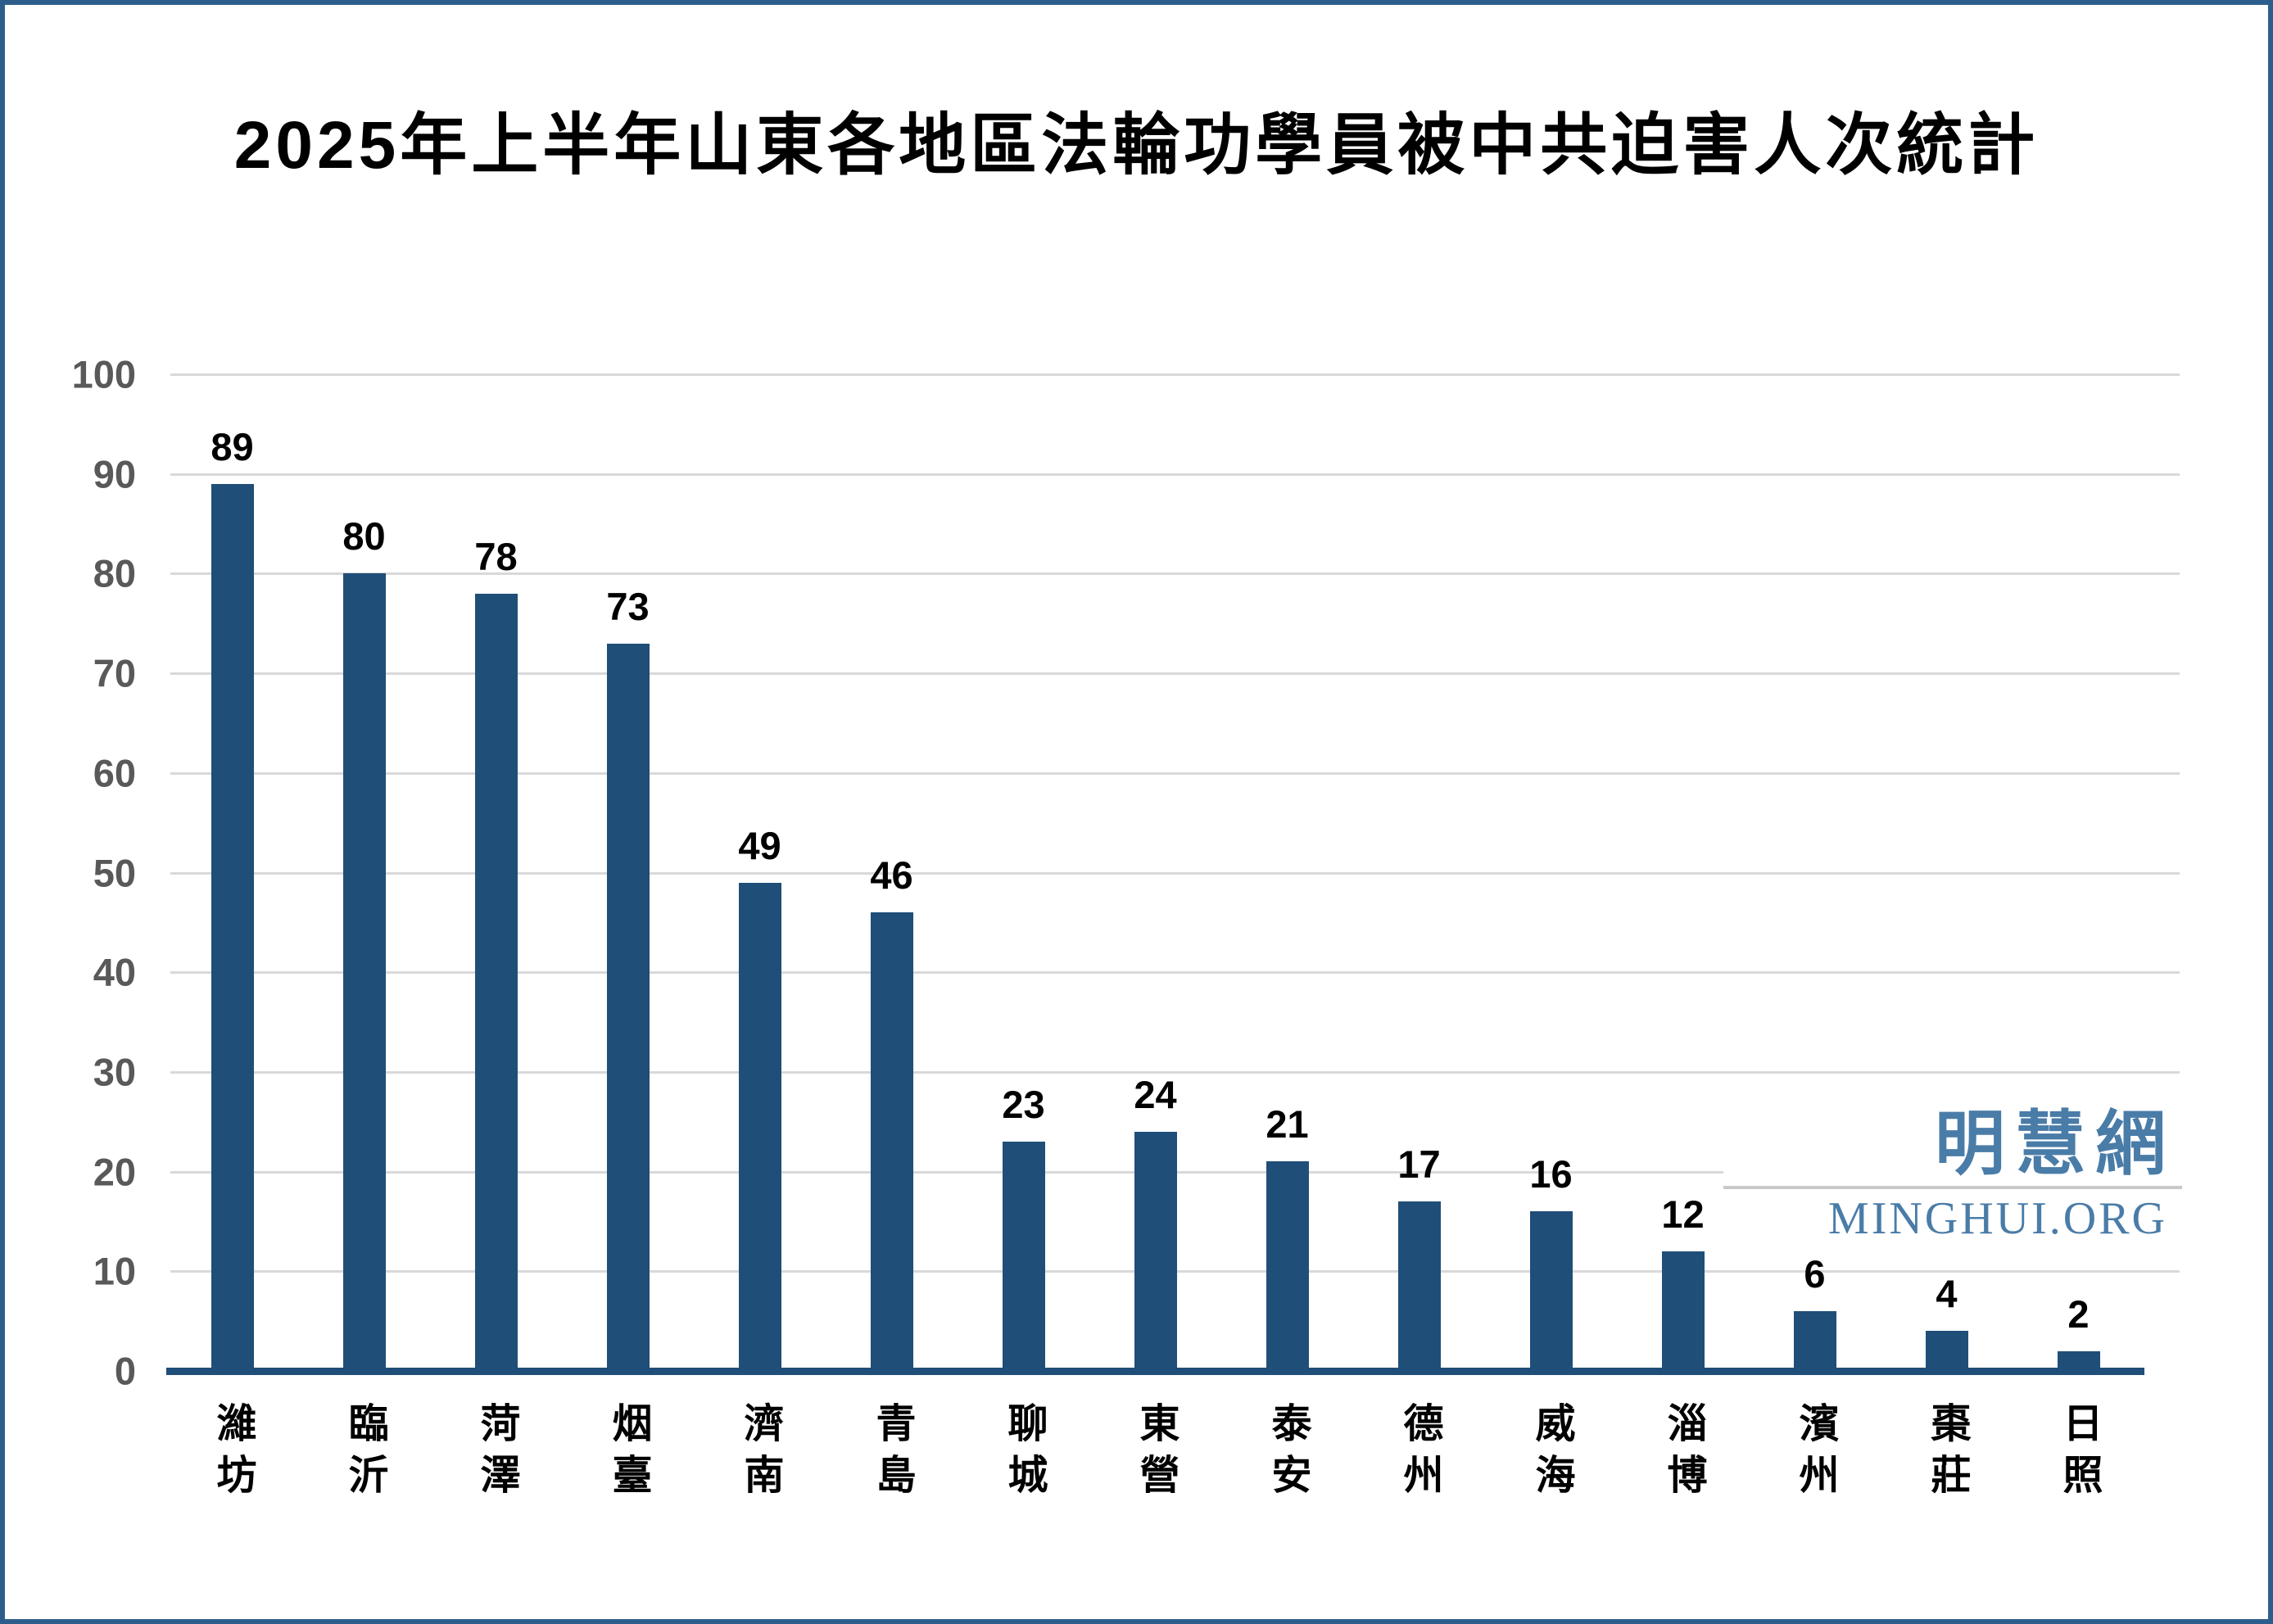 The width and height of the screenshot is (2273, 1624). Describe the element at coordinates (1175, 773) in the screenshot. I see `gridline-y60` at that location.